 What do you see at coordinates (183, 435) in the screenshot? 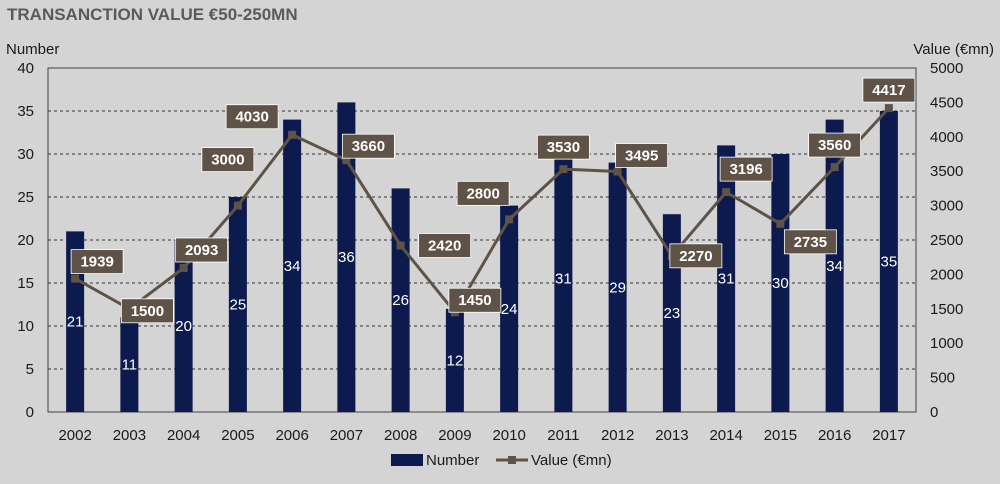
I see `x-tick-label: 2004` at bounding box center [183, 435].